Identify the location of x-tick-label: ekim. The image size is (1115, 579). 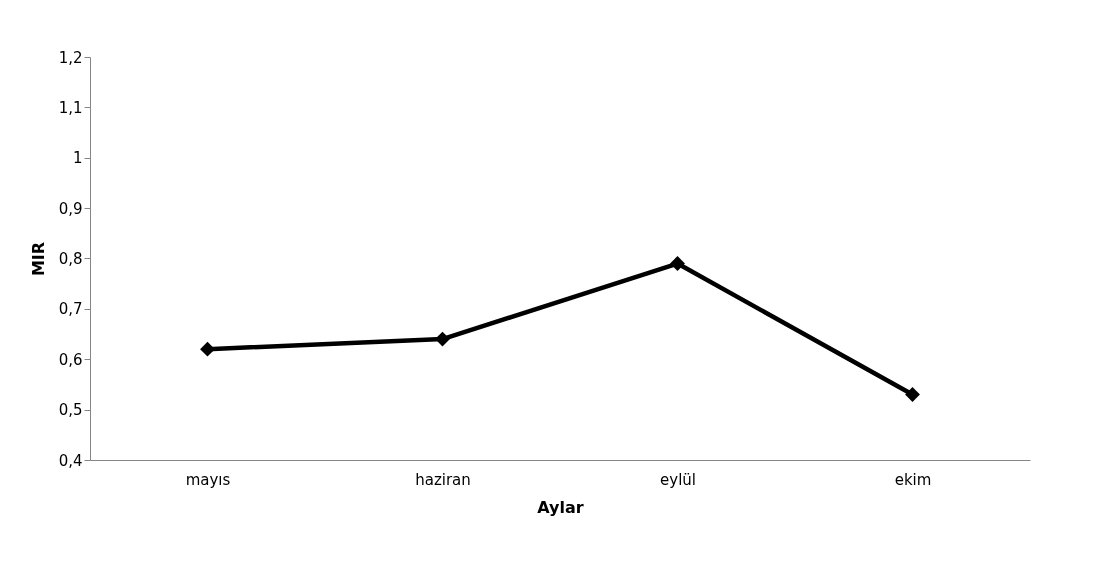
(913, 479).